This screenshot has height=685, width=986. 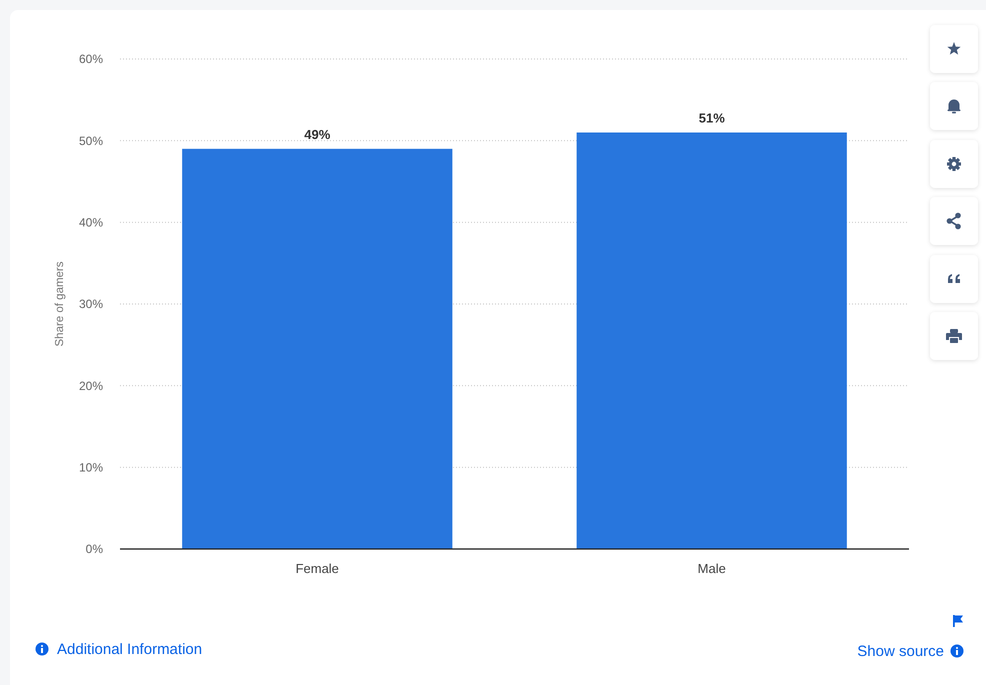 I want to click on y-axis-title: Share of gamers, so click(x=60, y=304).